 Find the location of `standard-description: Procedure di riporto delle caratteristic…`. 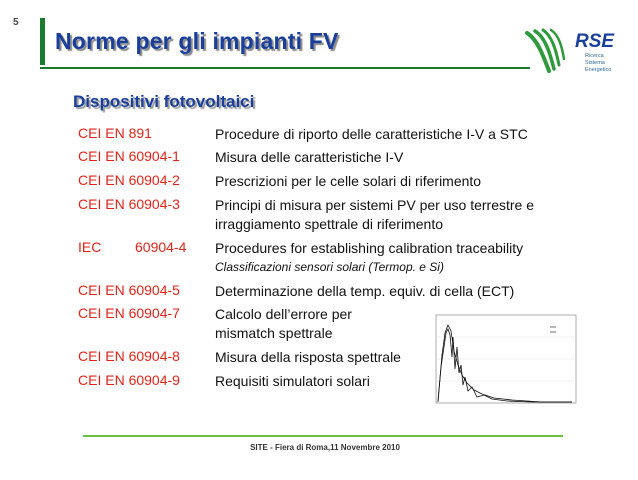

standard-description: Procedure di riporto delle caratteristic… is located at coordinates (371, 134).